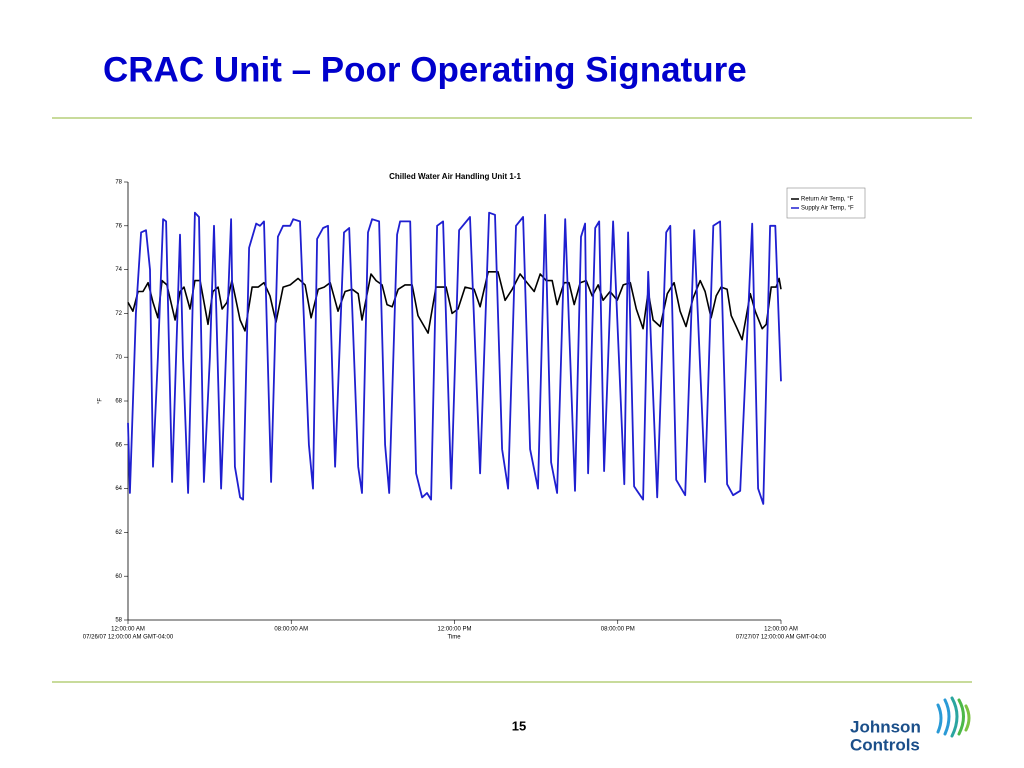 The height and width of the screenshot is (768, 1024). Describe the element at coordinates (118, 314) in the screenshot. I see `y-tick-label: 72` at that location.